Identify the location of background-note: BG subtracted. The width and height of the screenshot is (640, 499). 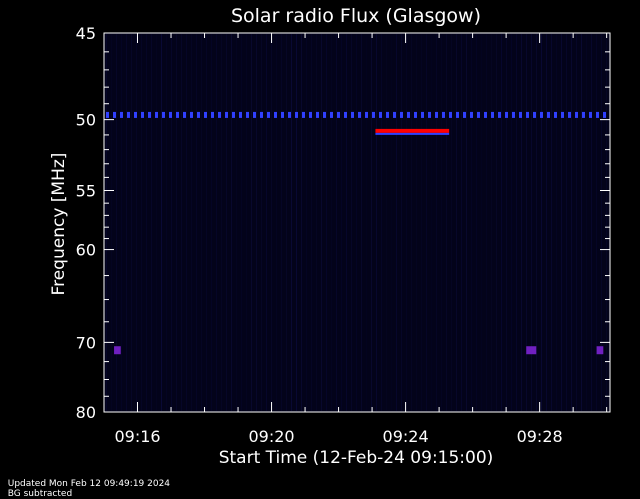
(40, 494).